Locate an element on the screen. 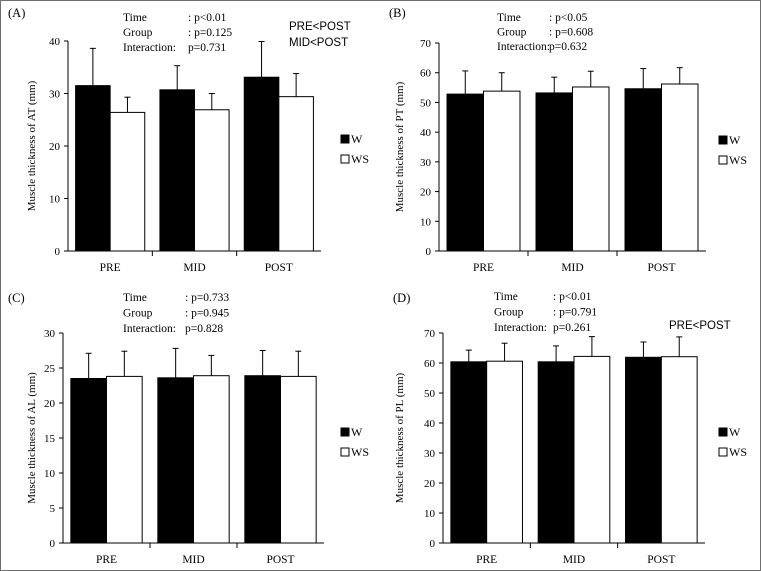 The image size is (761, 571). stat-value: : p=0.125 is located at coordinates (210, 33).